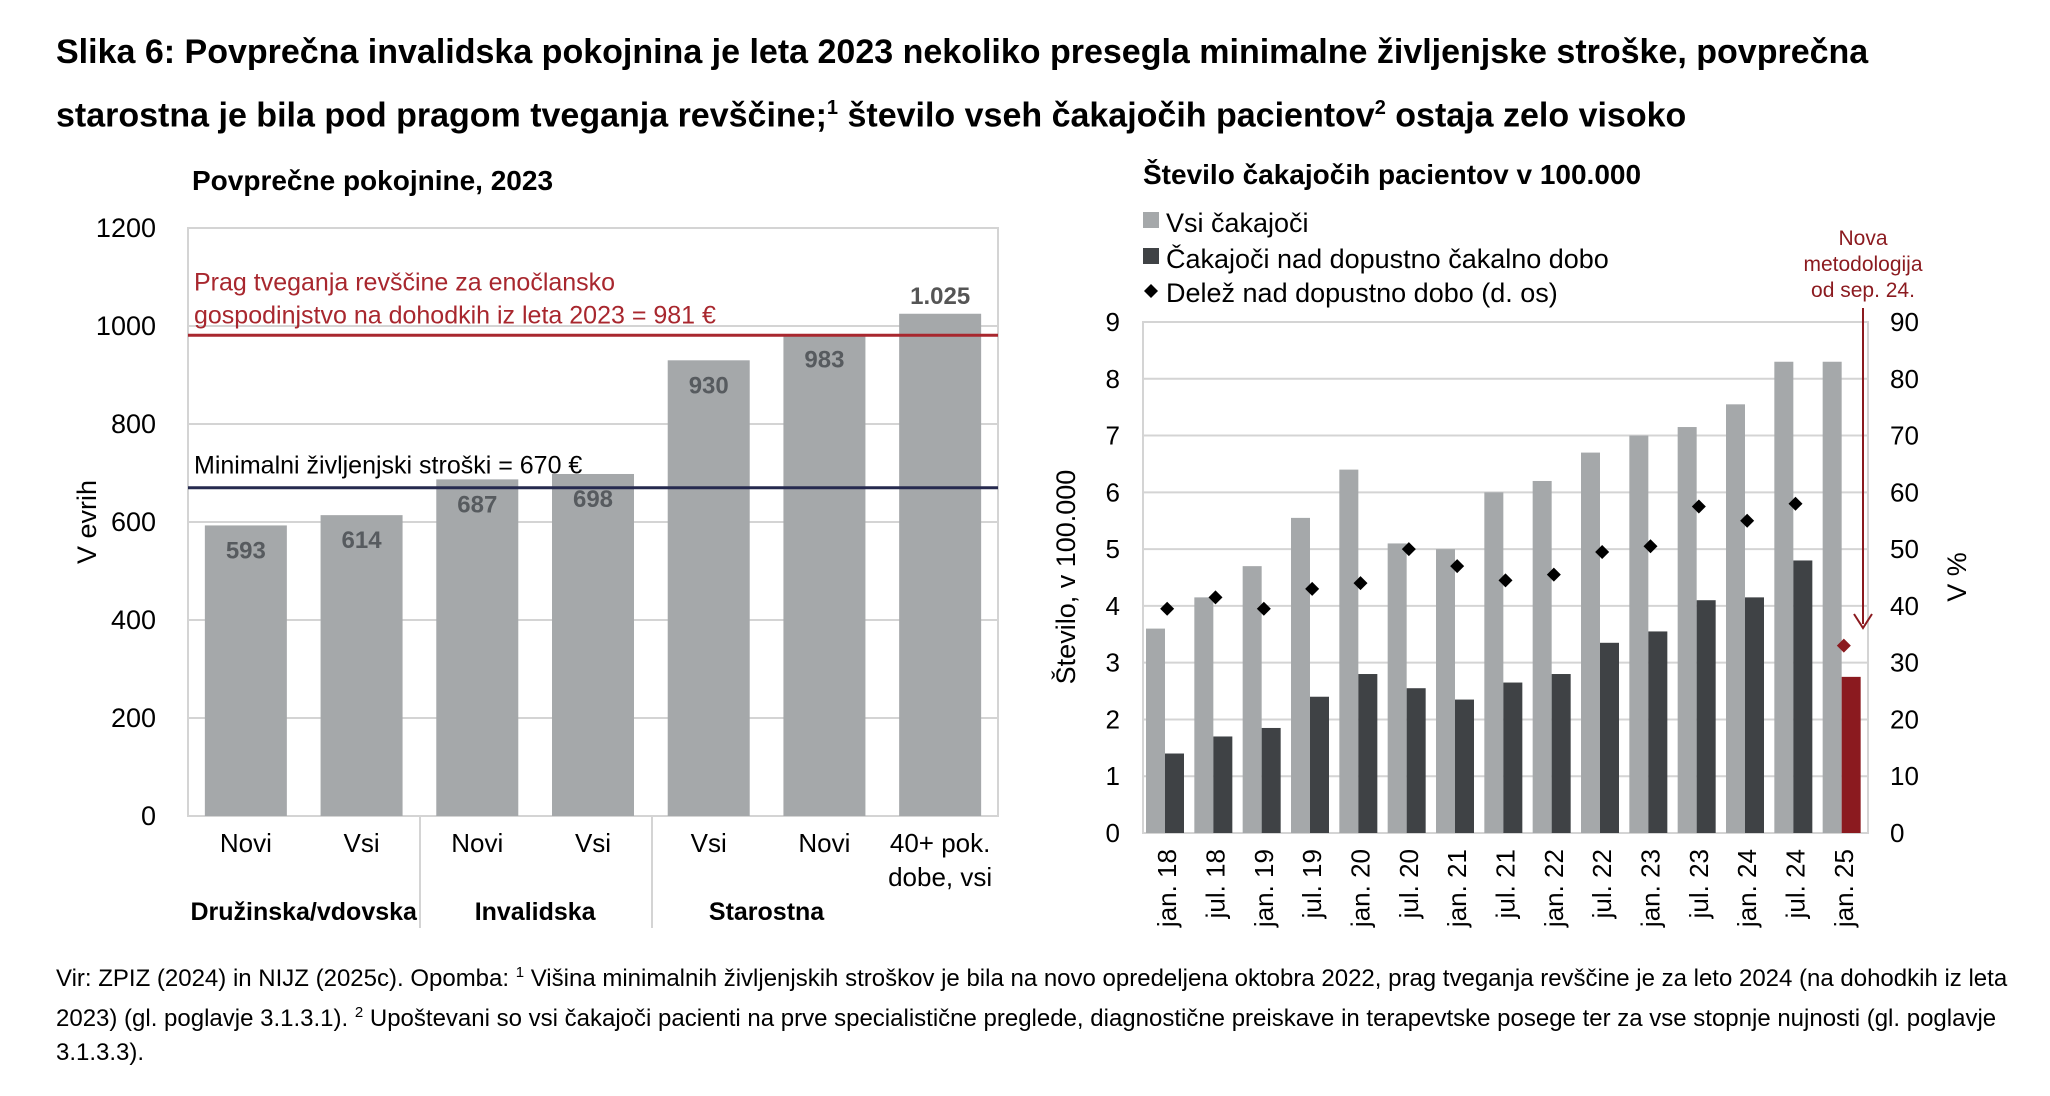 The width and height of the screenshot is (2050, 1096). I want to click on pension-category-label: dobe, vsi, so click(940, 877).